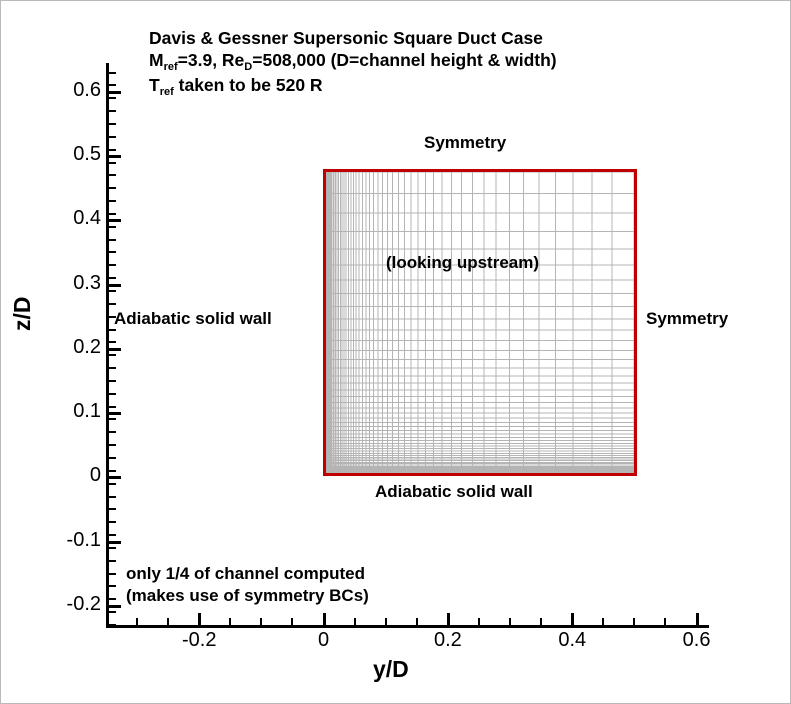 The image size is (791, 704). I want to click on y-tick-label: 0.2, so click(87, 346).